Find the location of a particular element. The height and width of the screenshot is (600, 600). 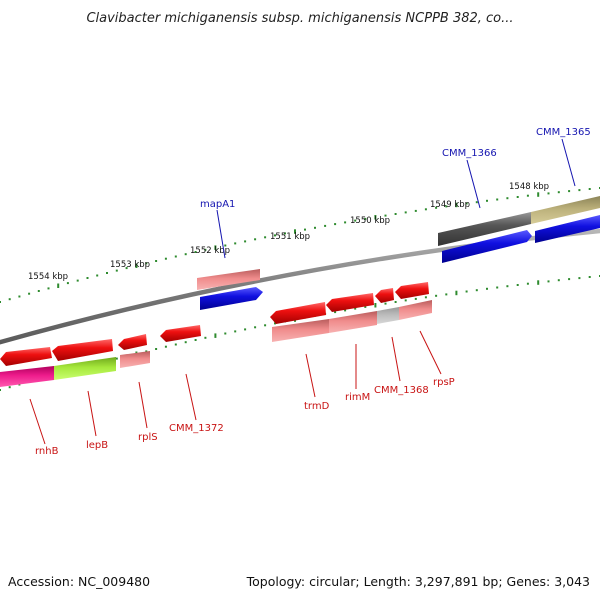

ruler-label: 1550 kbp is located at coordinates (370, 221).